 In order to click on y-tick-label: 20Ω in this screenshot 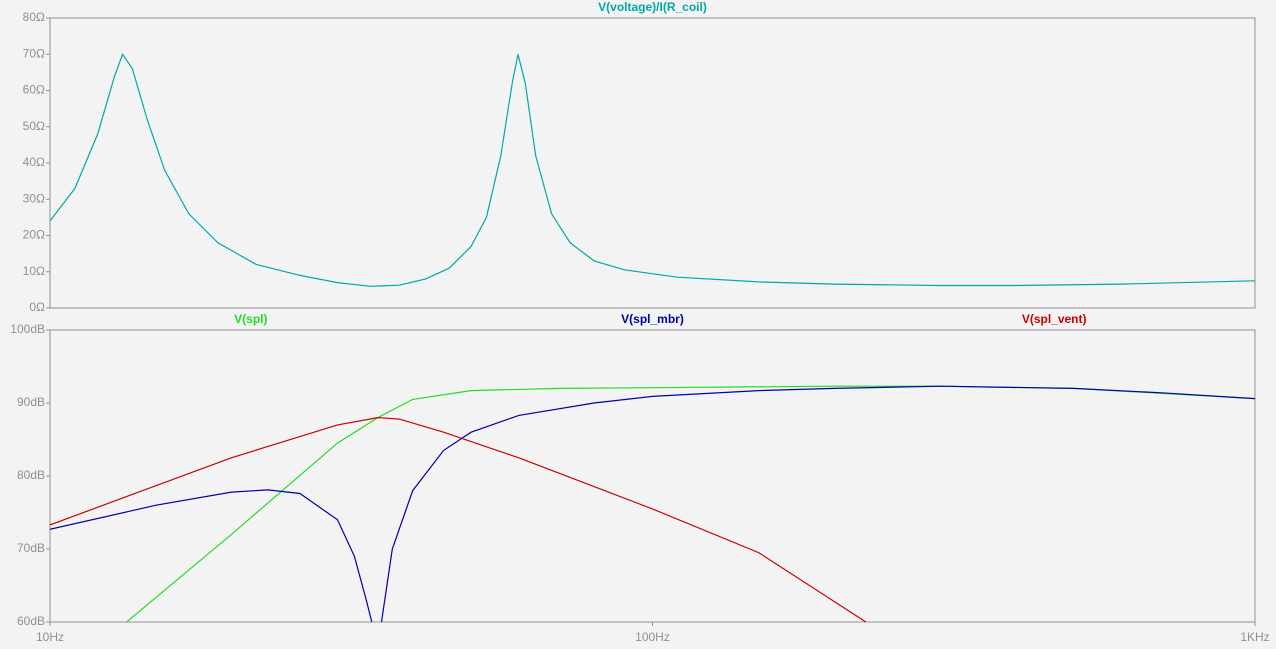, I will do `click(34, 235)`.